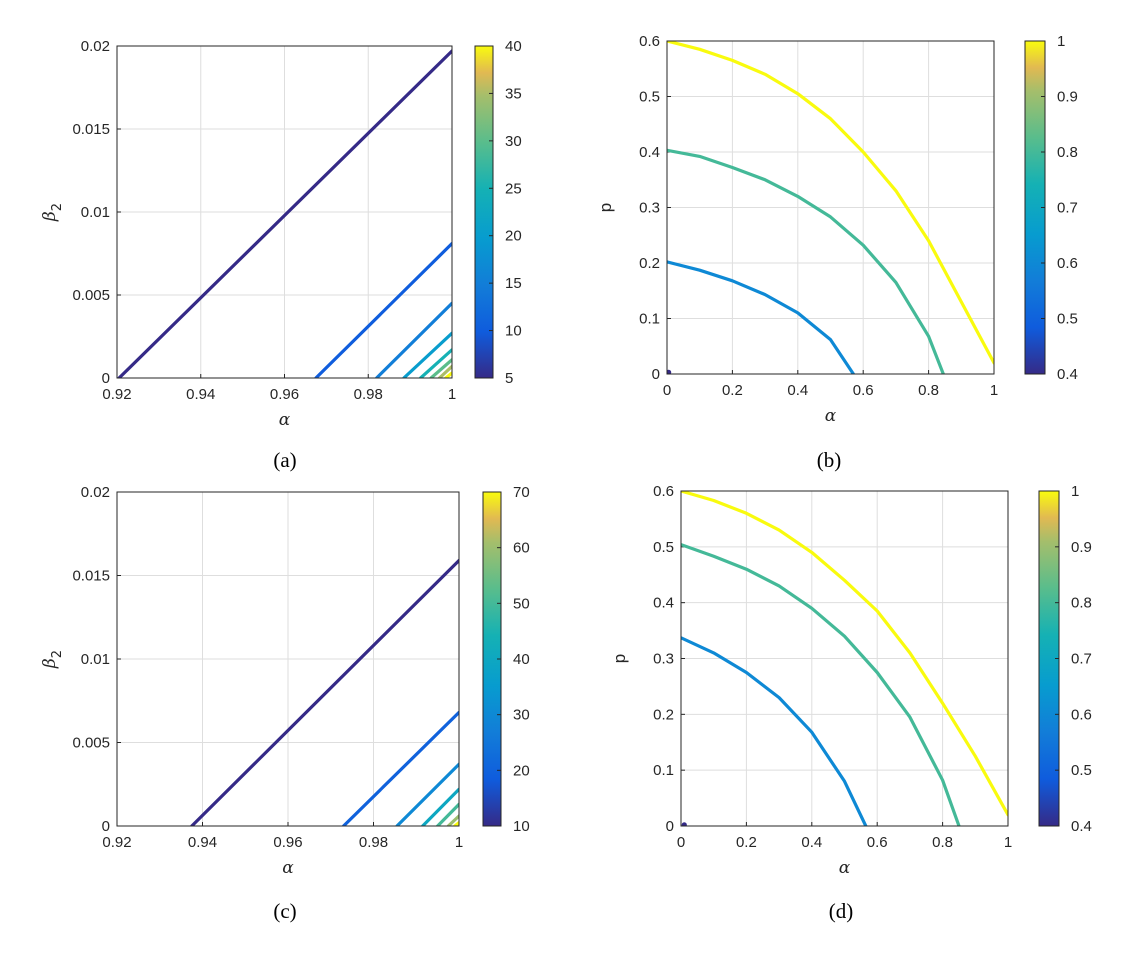  Describe the element at coordinates (513, 236) in the screenshot. I see `colorbar-tick-label: 20` at that location.